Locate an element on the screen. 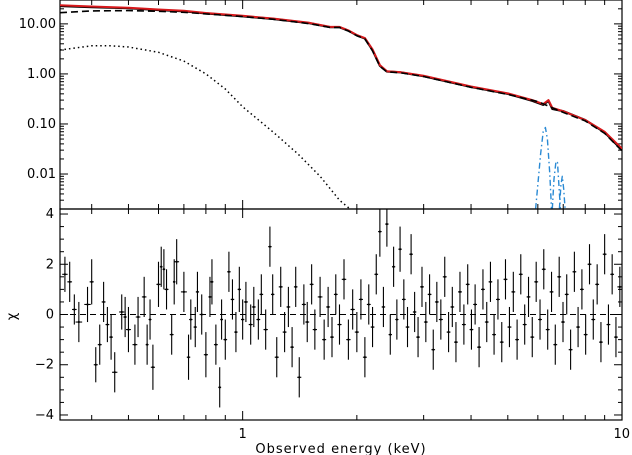 The image size is (632, 455). residual-y-tick-label: 4 is located at coordinates (50, 214).